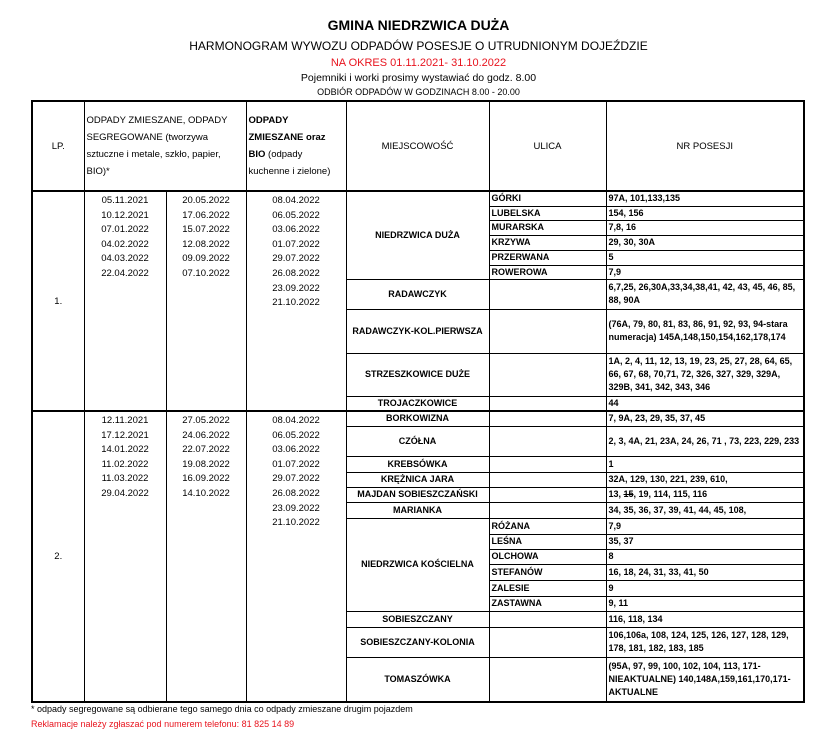 The width and height of the screenshot is (837, 739). What do you see at coordinates (296, 420) in the screenshot?
I see `date: 08.04.2022` at bounding box center [296, 420].